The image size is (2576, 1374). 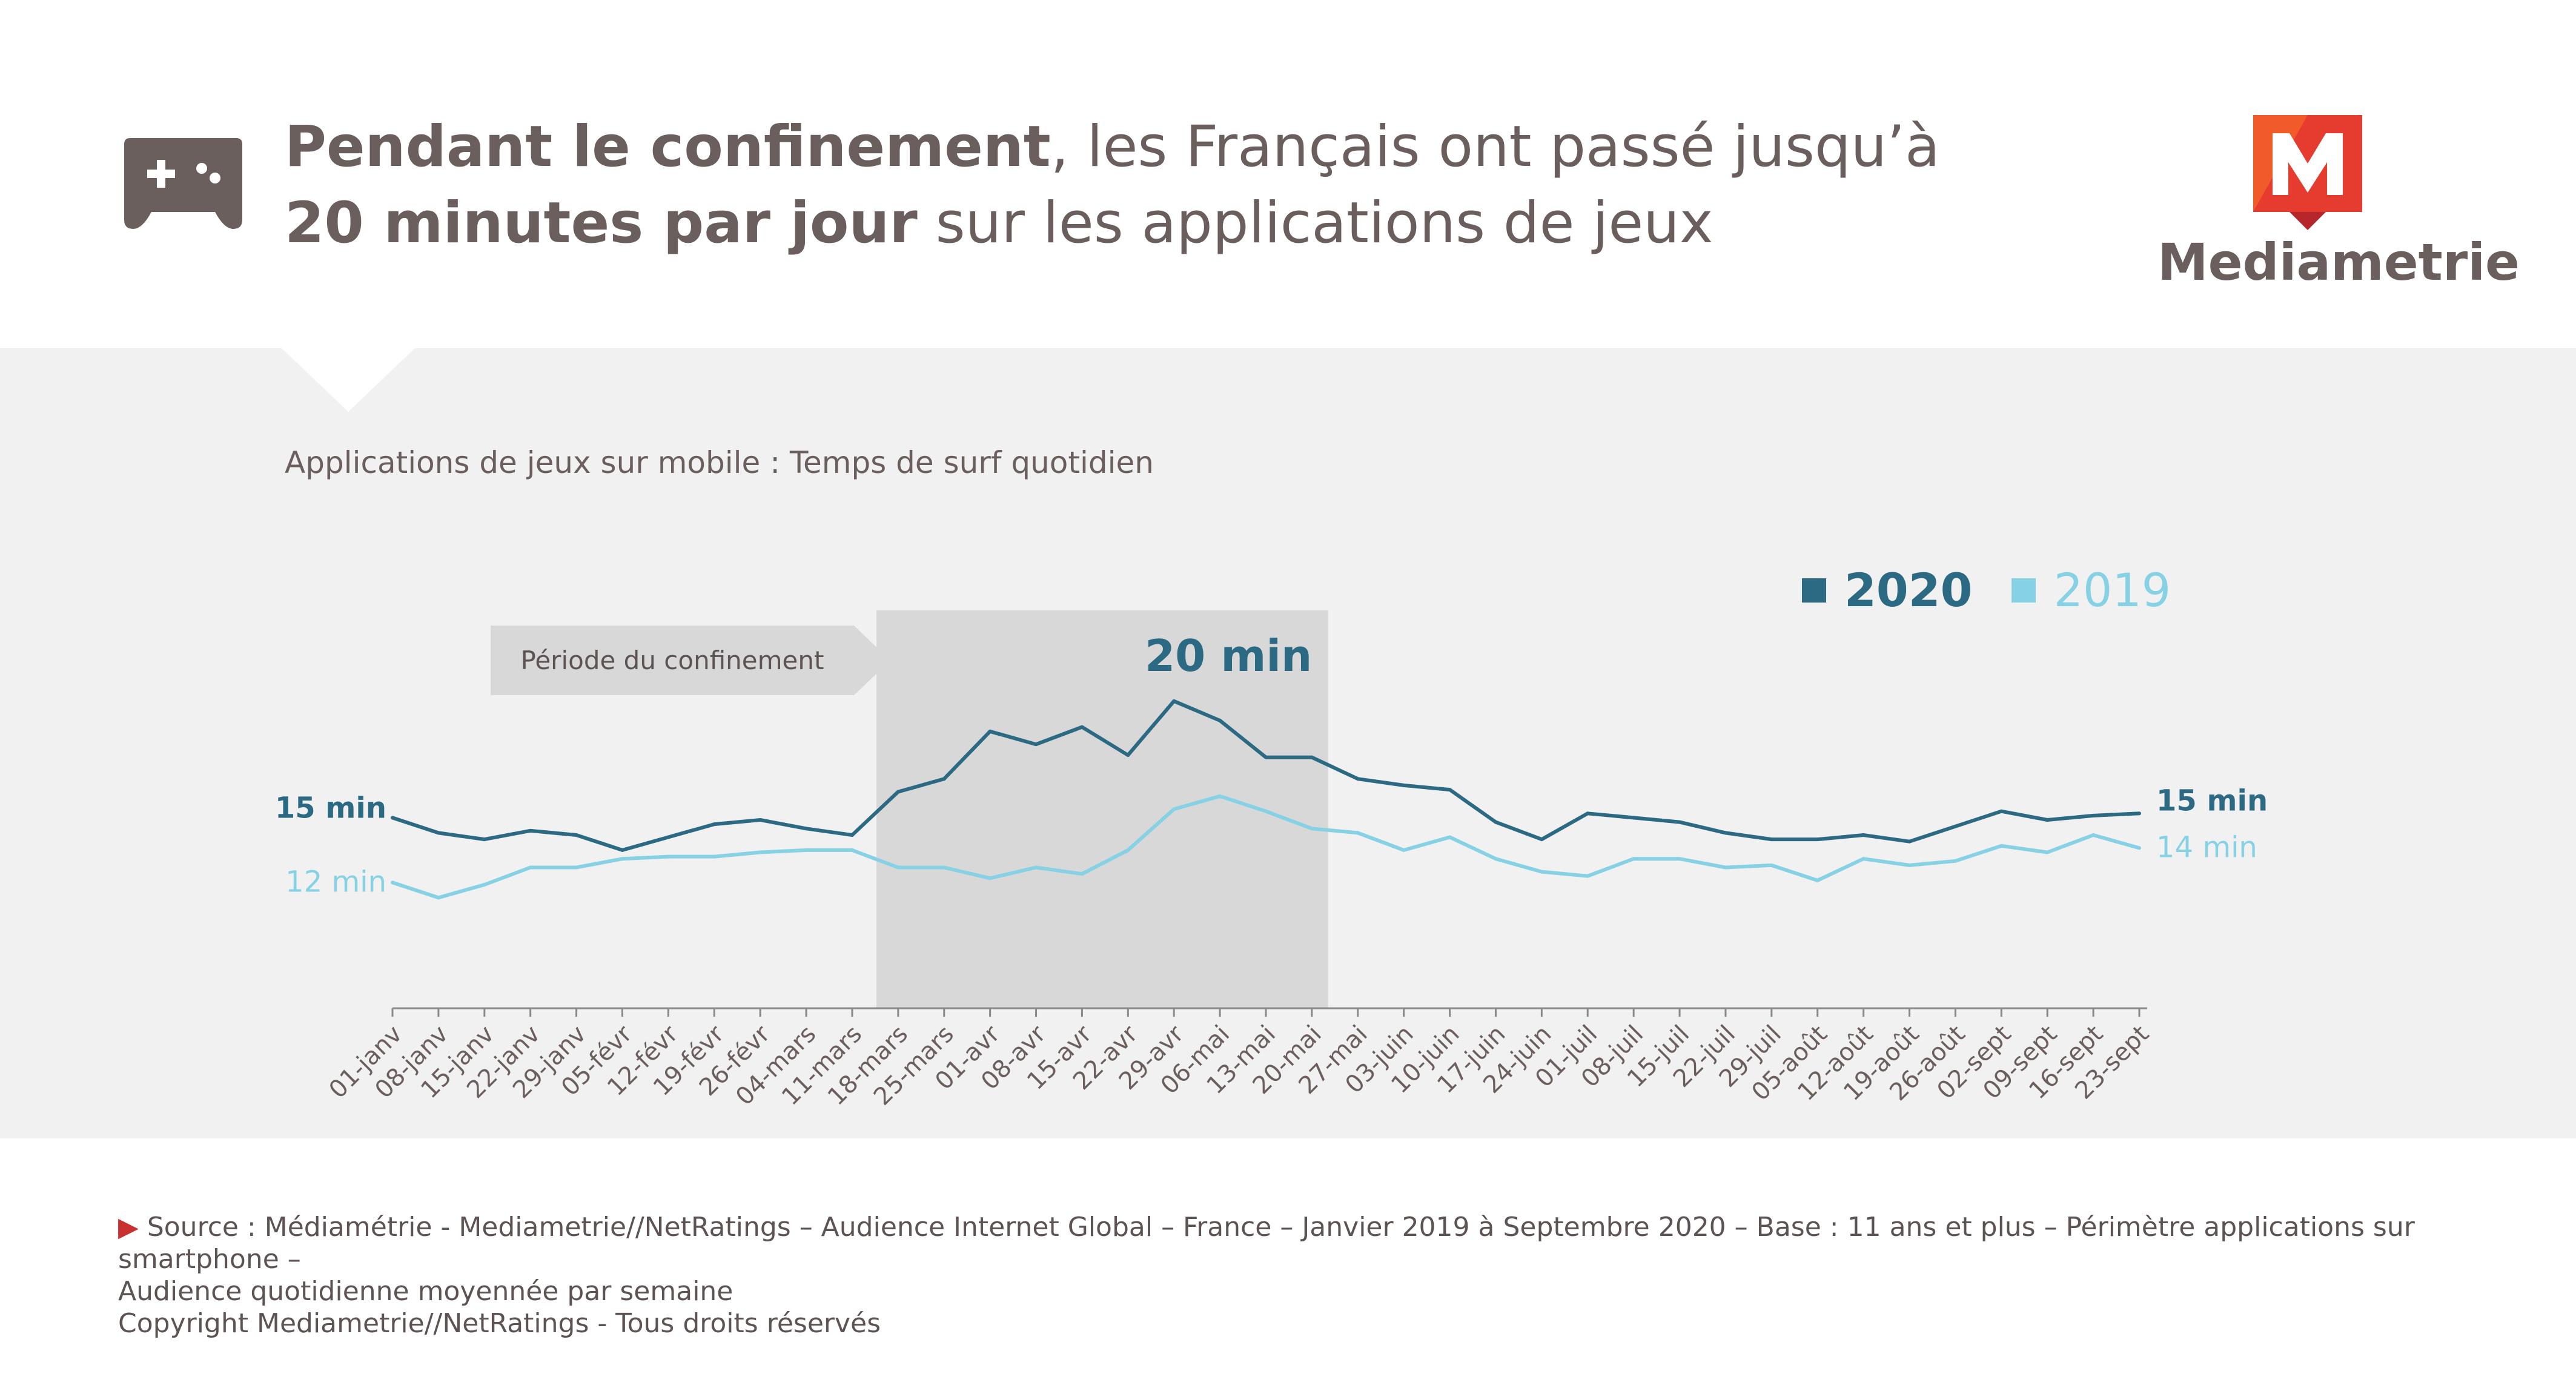 What do you see at coordinates (1986, 590) in the screenshot?
I see `chart-legend: 2020 2019` at bounding box center [1986, 590].